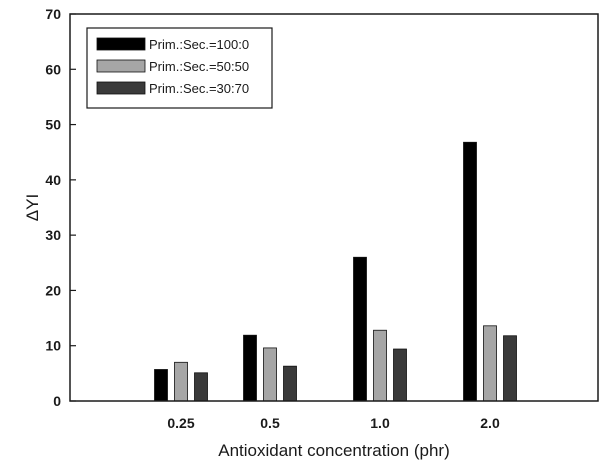  Describe the element at coordinates (380, 423) in the screenshot. I see `x-tick-label: 1.0` at that location.